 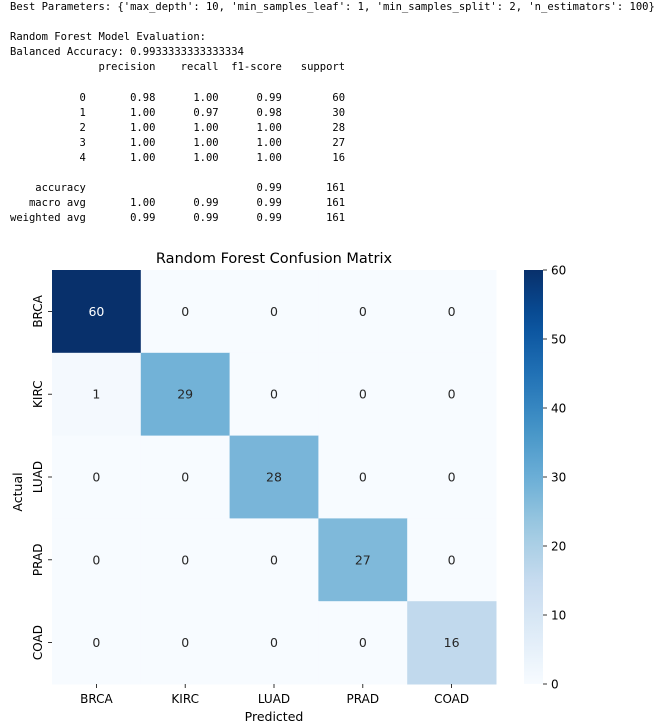 I want to click on cell-value-label: 29, so click(x=185, y=394).